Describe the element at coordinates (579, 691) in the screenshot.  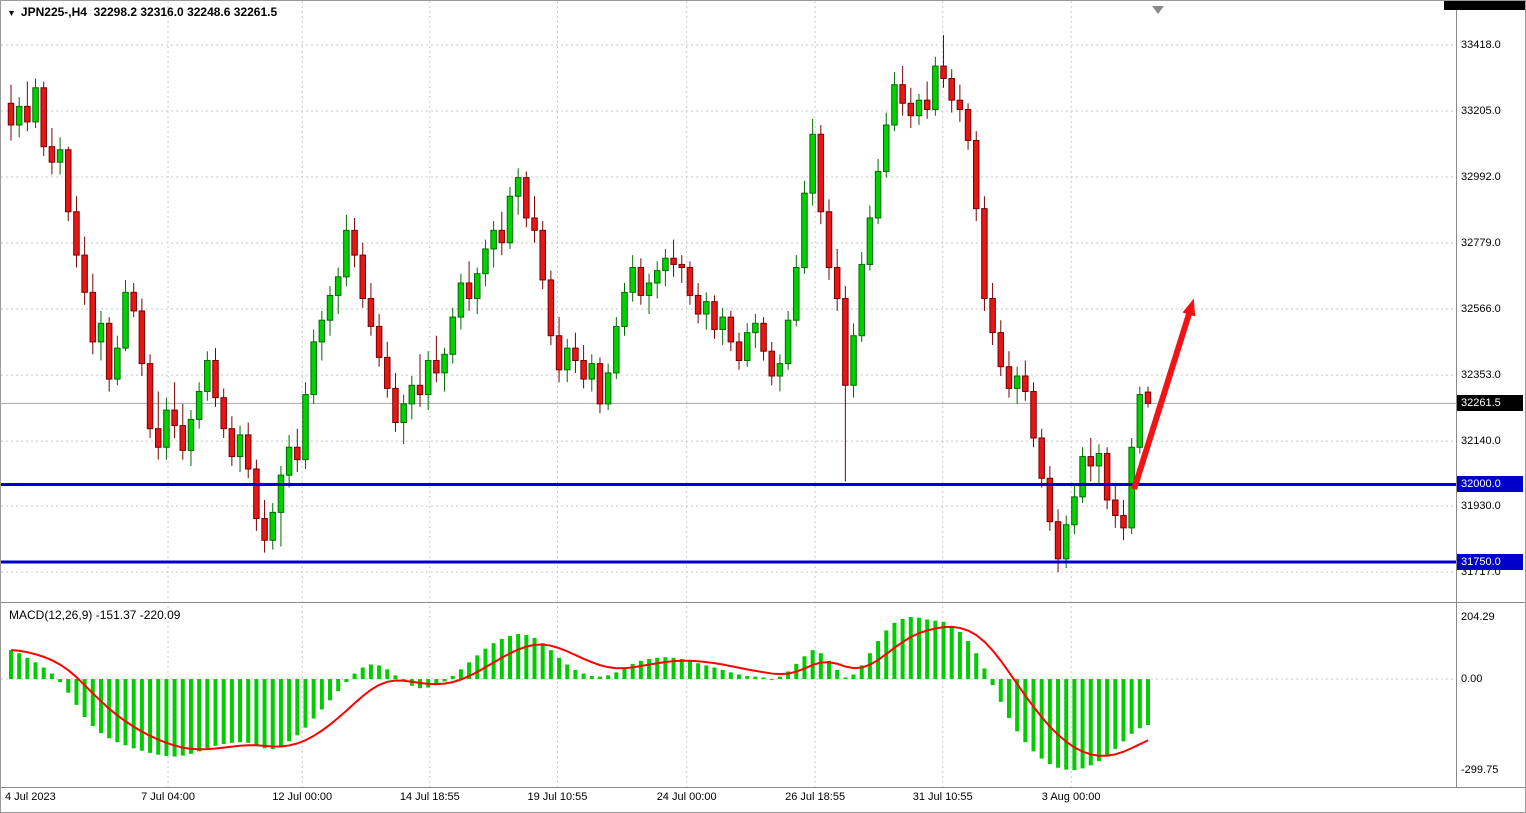
I see `macd-signal-line` at that location.